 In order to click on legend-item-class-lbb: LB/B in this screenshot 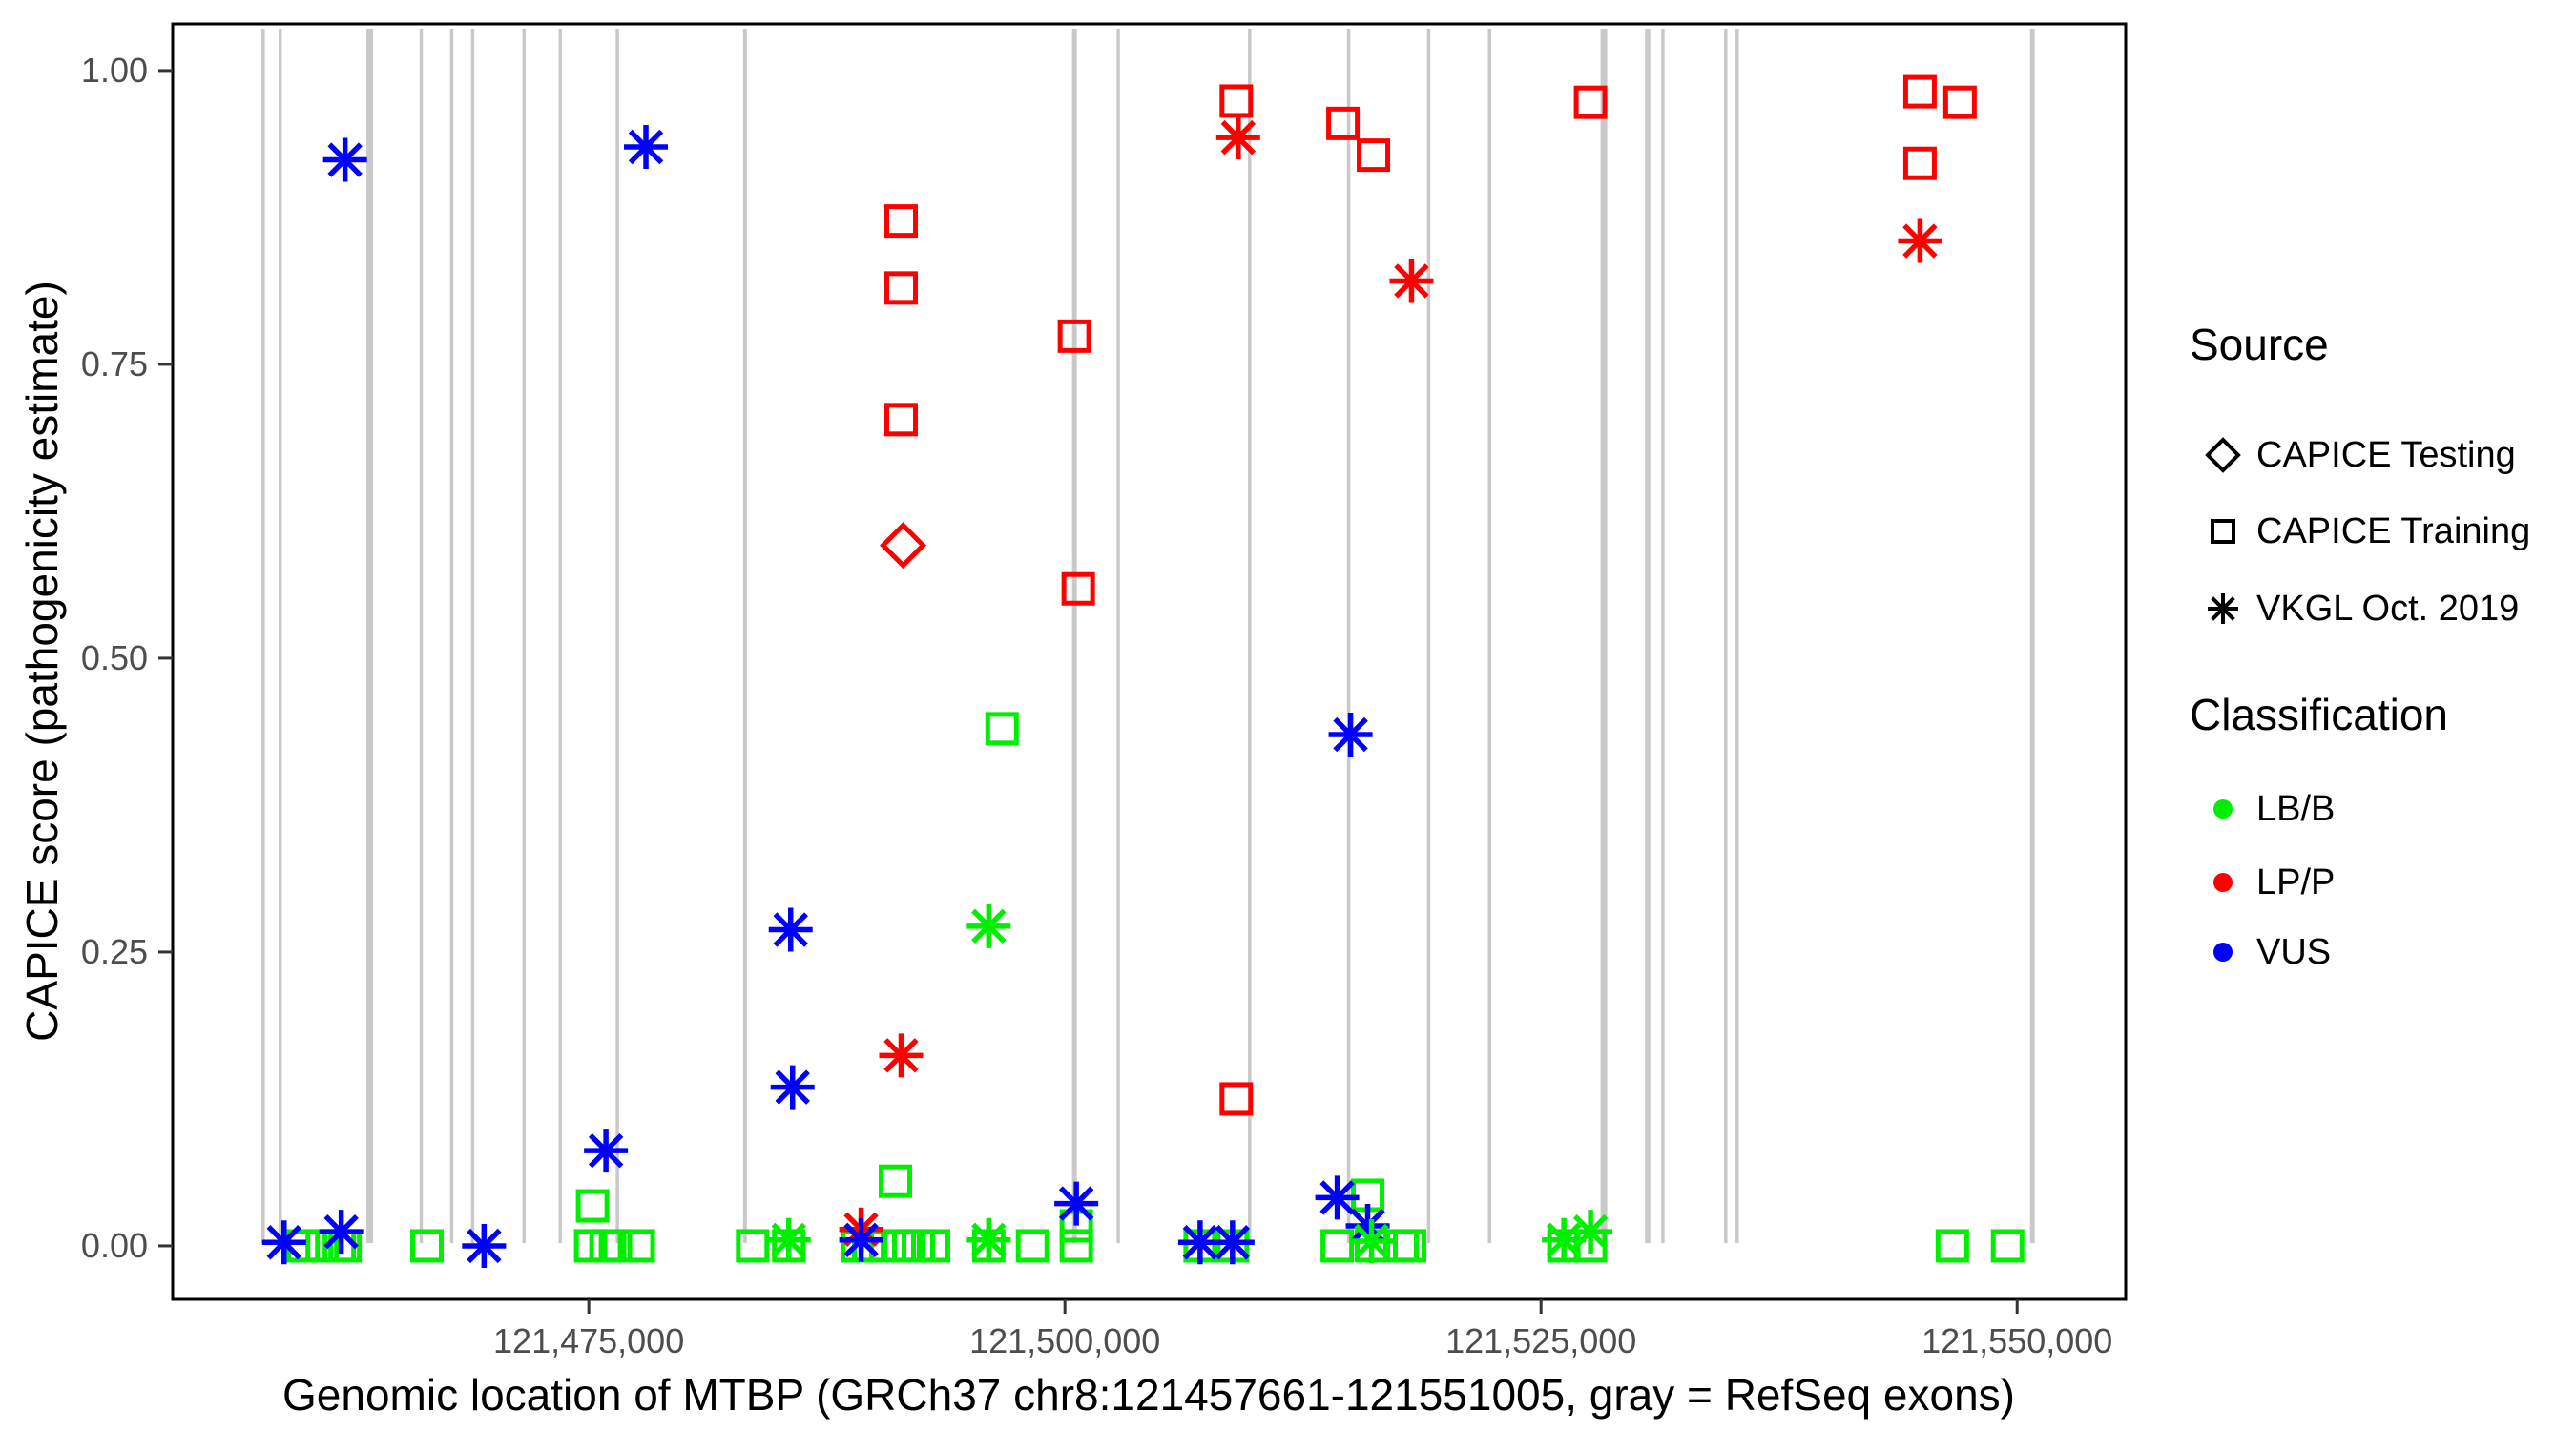, I will do `click(2262, 809)`.